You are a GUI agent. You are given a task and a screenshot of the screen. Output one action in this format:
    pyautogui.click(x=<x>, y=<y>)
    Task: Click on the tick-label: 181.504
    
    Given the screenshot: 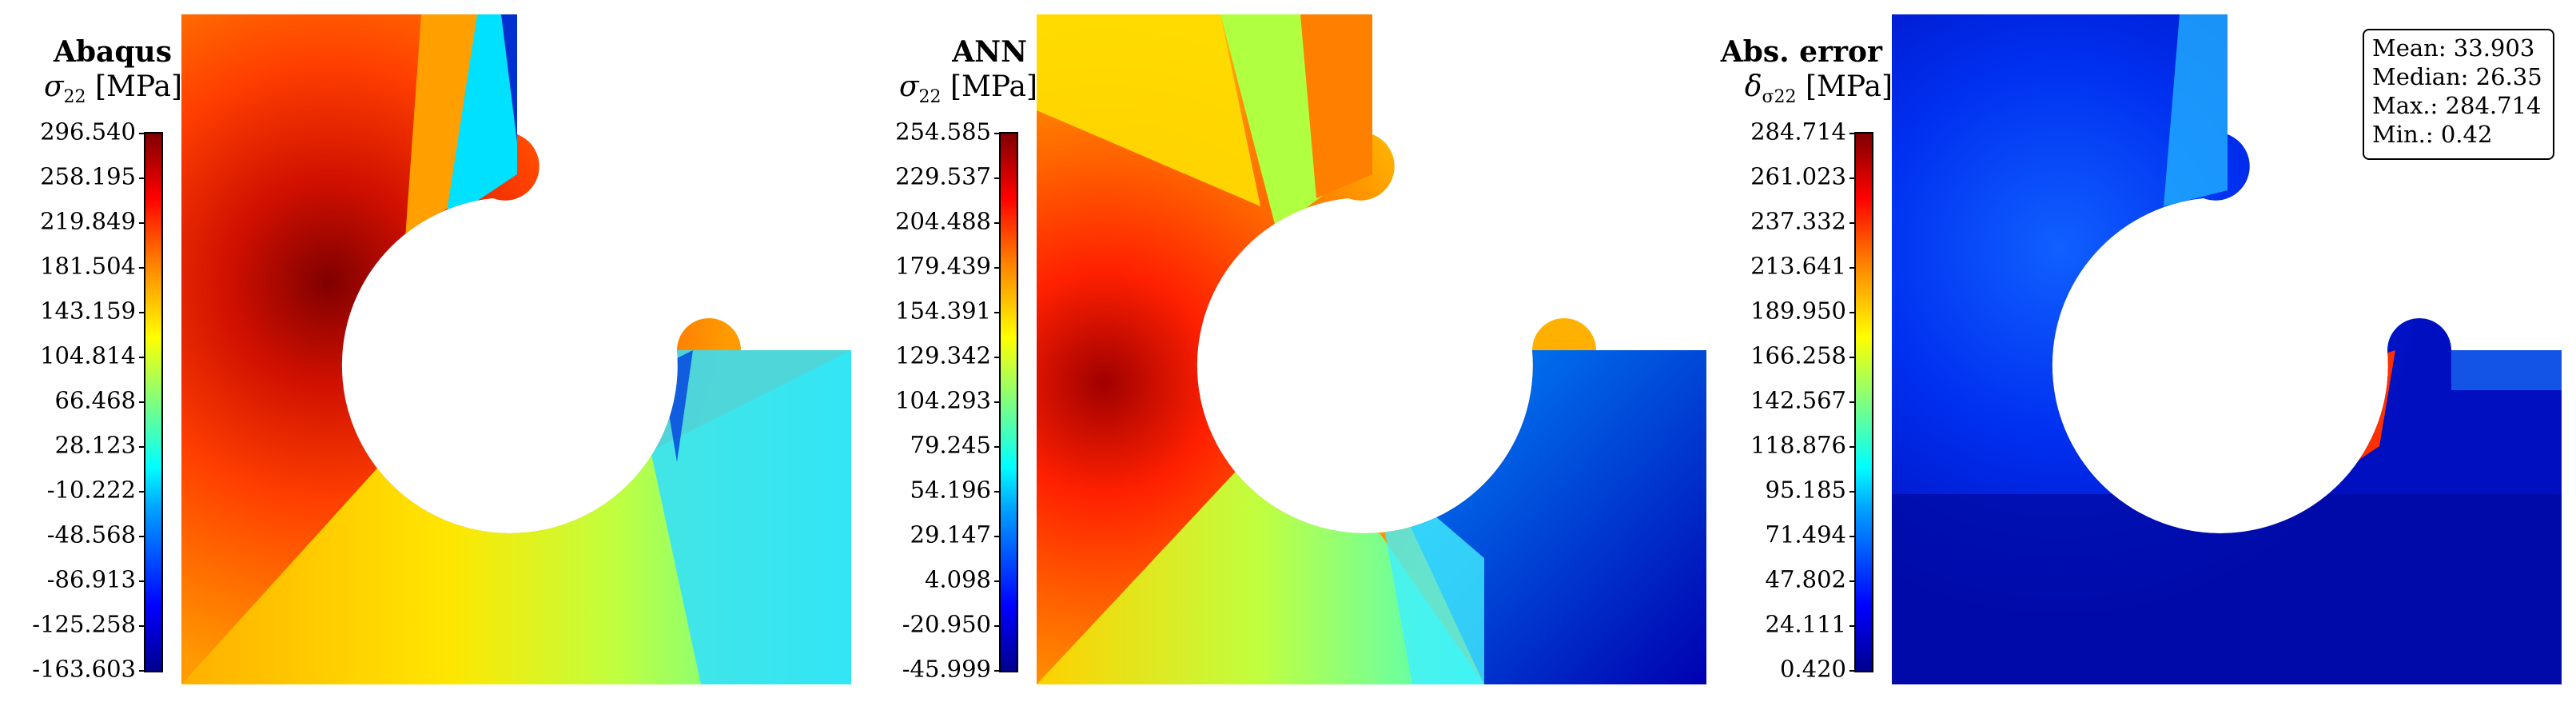 What is the action you would take?
    pyautogui.click(x=88, y=266)
    